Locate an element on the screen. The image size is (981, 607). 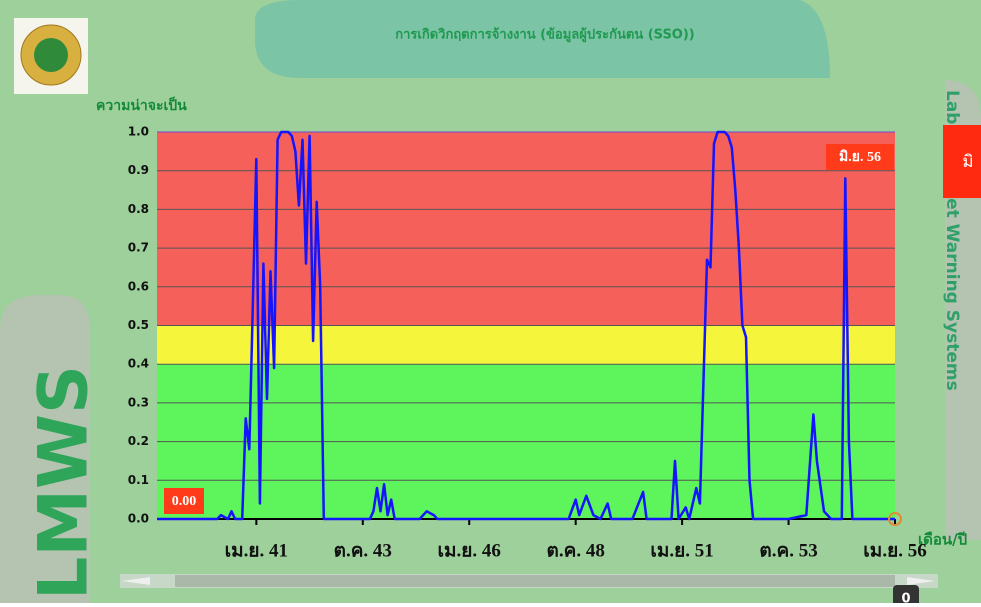
y-axis-label: ความน่าจะเป็น is located at coordinates (141, 105).